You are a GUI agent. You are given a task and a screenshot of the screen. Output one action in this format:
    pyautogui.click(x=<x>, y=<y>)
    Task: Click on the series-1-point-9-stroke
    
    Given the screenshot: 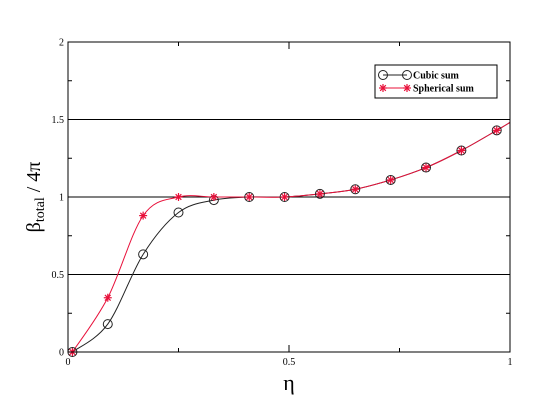 What is the action you would take?
    pyautogui.click(x=390, y=180)
    